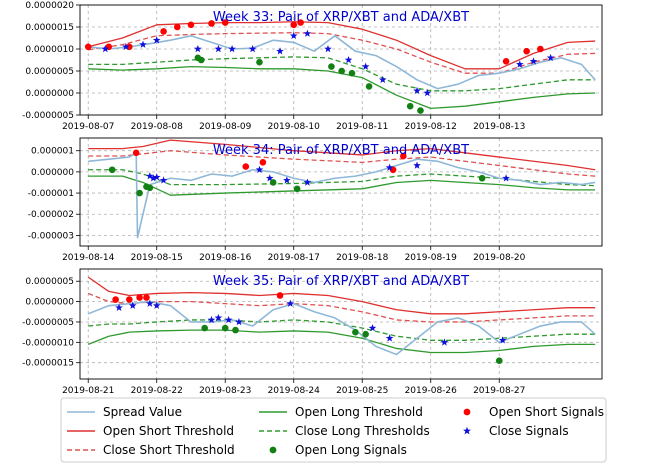  What do you see at coordinates (157, 127) in the screenshot?
I see `x-tick-label: 2019-08-08` at bounding box center [157, 127].